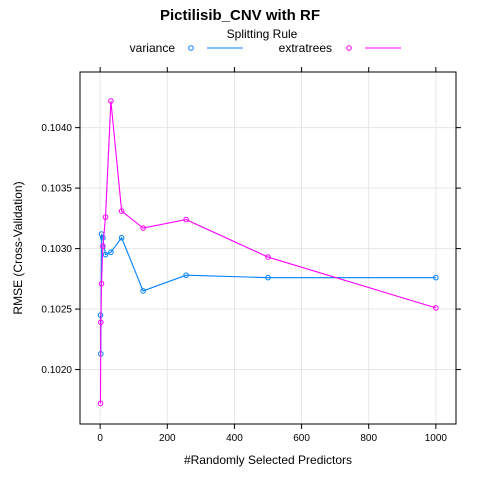  I want to click on legend-label-variance: variance, so click(153, 48).